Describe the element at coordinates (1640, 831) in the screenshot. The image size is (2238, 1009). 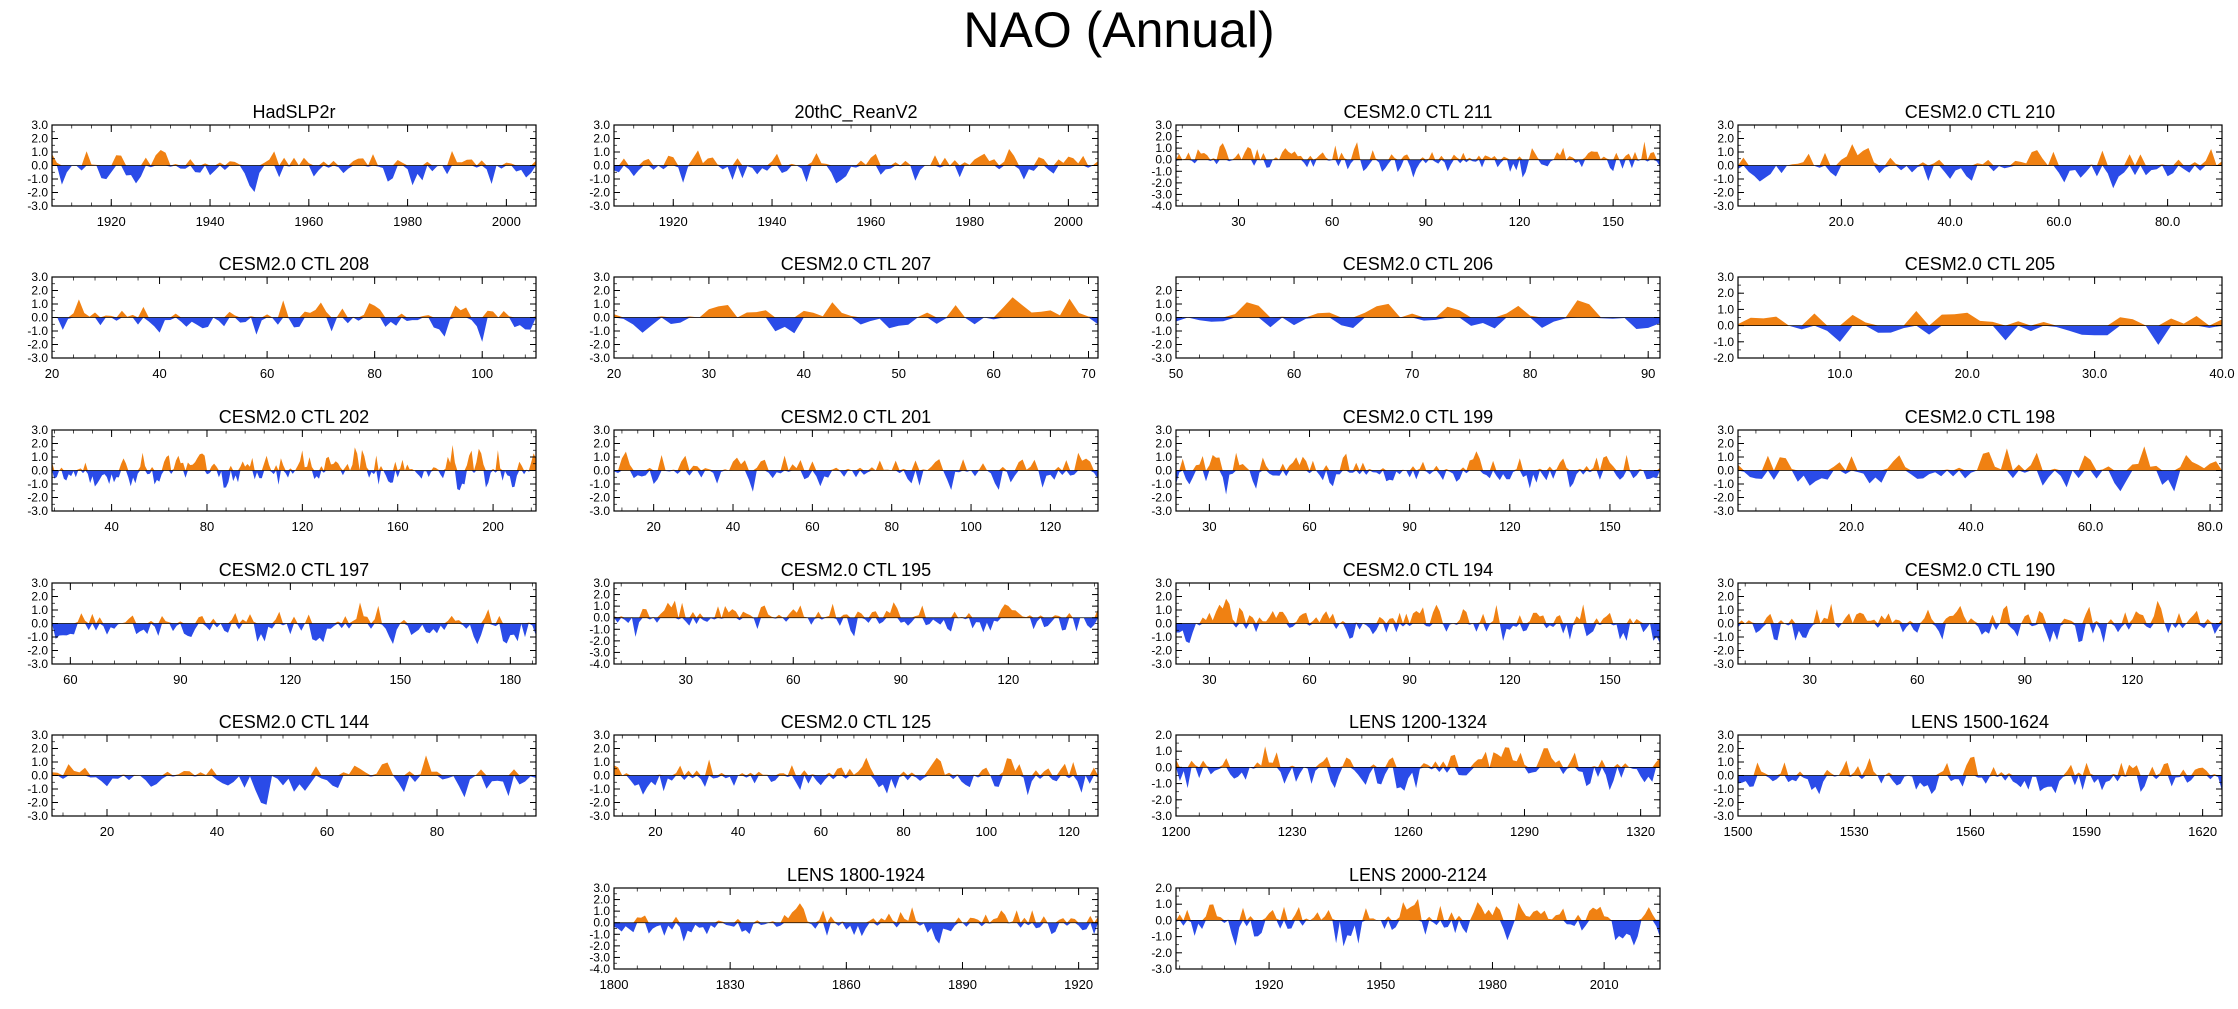
I see `x-tick-label: 1320` at that location.